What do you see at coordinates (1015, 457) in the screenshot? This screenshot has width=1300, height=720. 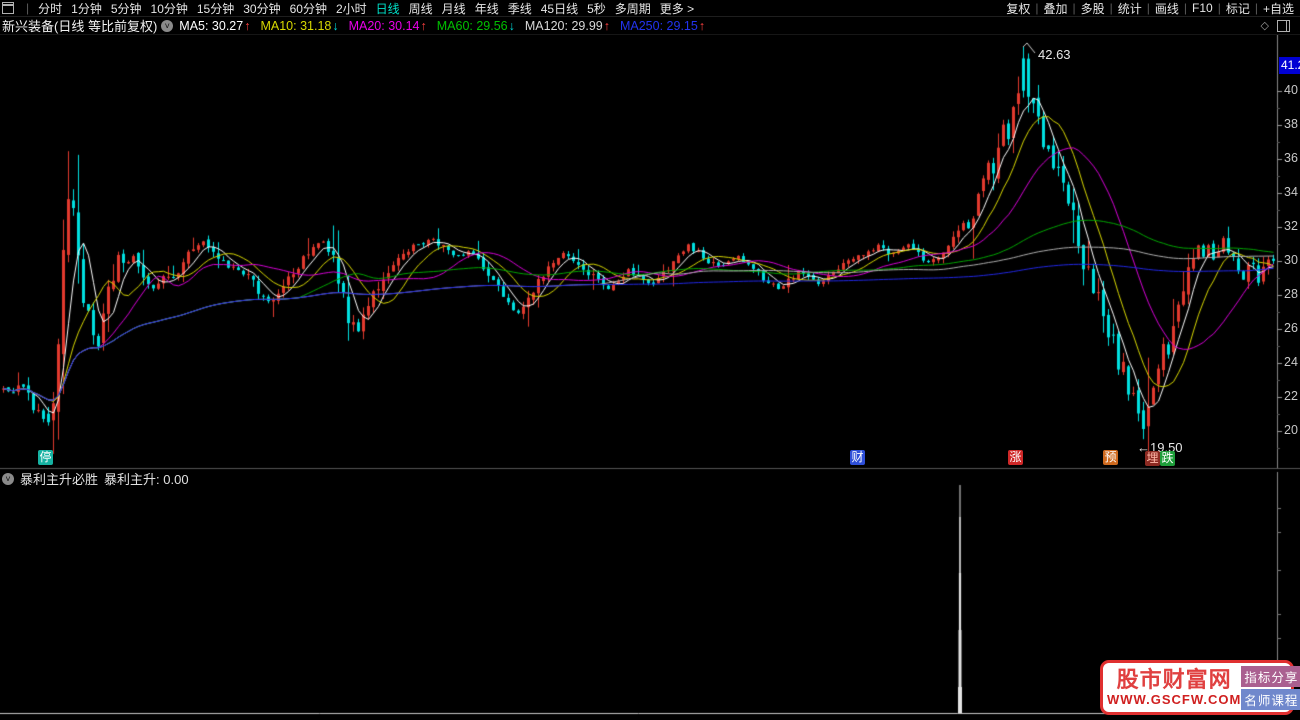 I see `signal-badge-3: 涨` at bounding box center [1015, 457].